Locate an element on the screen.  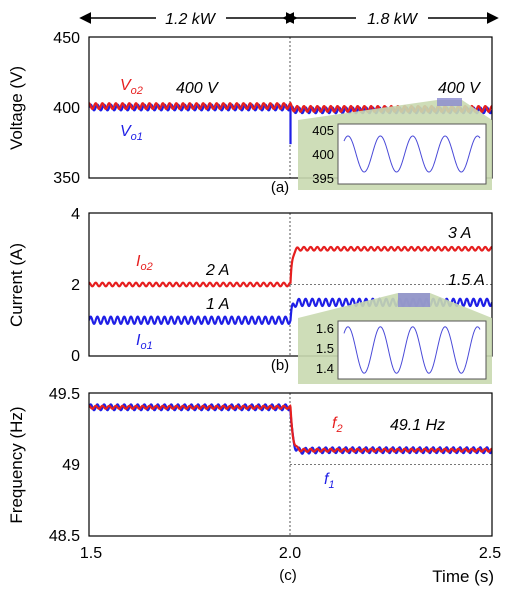
current-annotation-3a: 3 A is located at coordinates (459, 233).